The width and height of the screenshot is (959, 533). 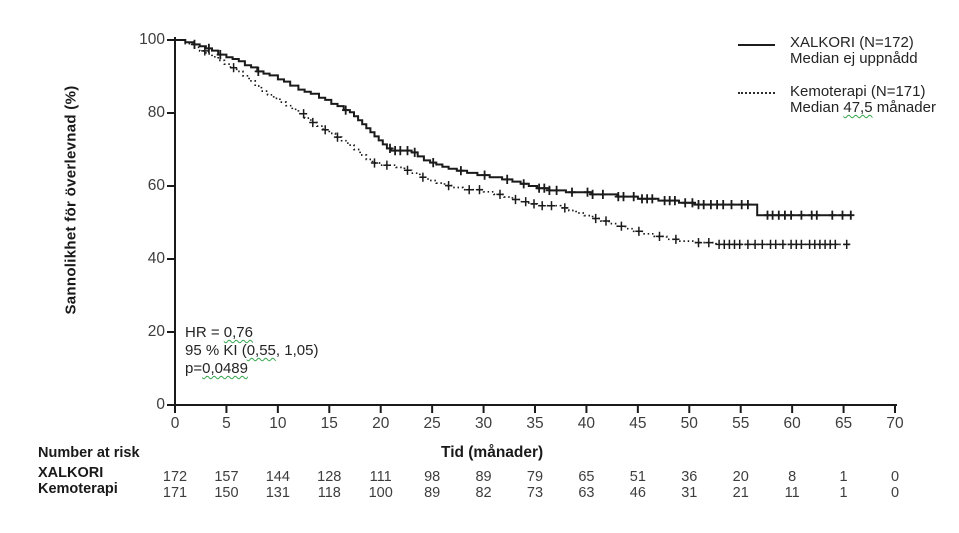 I want to click on x-tick-label: 35, so click(x=535, y=423).